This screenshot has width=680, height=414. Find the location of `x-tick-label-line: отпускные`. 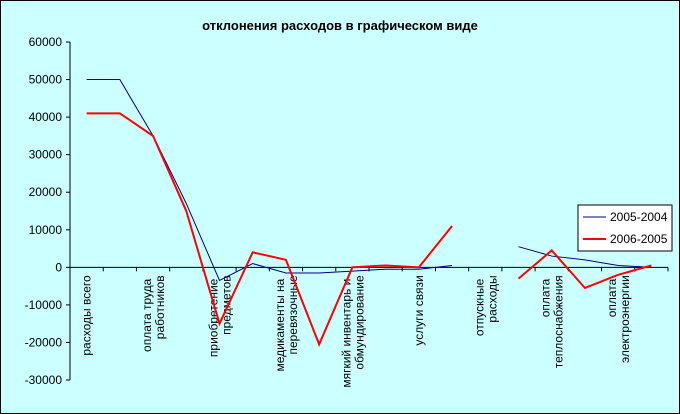

x-tick-label-line: отпускные is located at coordinates (479, 305).